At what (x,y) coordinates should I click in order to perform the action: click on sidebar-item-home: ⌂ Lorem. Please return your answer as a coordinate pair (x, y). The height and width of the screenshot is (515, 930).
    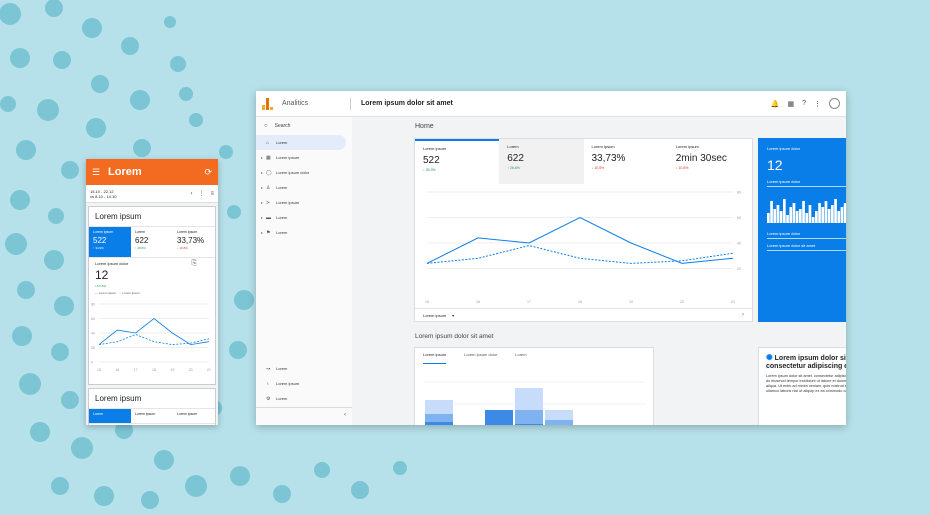
    Looking at the image, I should click on (301, 142).